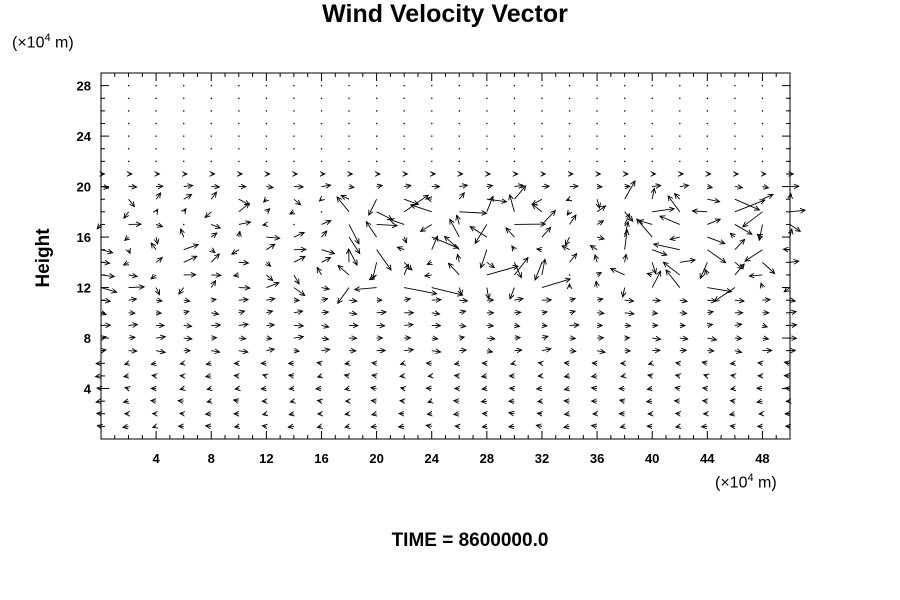 The height and width of the screenshot is (600, 900). What do you see at coordinates (445, 14) in the screenshot?
I see `chart-title: Wind Velocity Vector` at bounding box center [445, 14].